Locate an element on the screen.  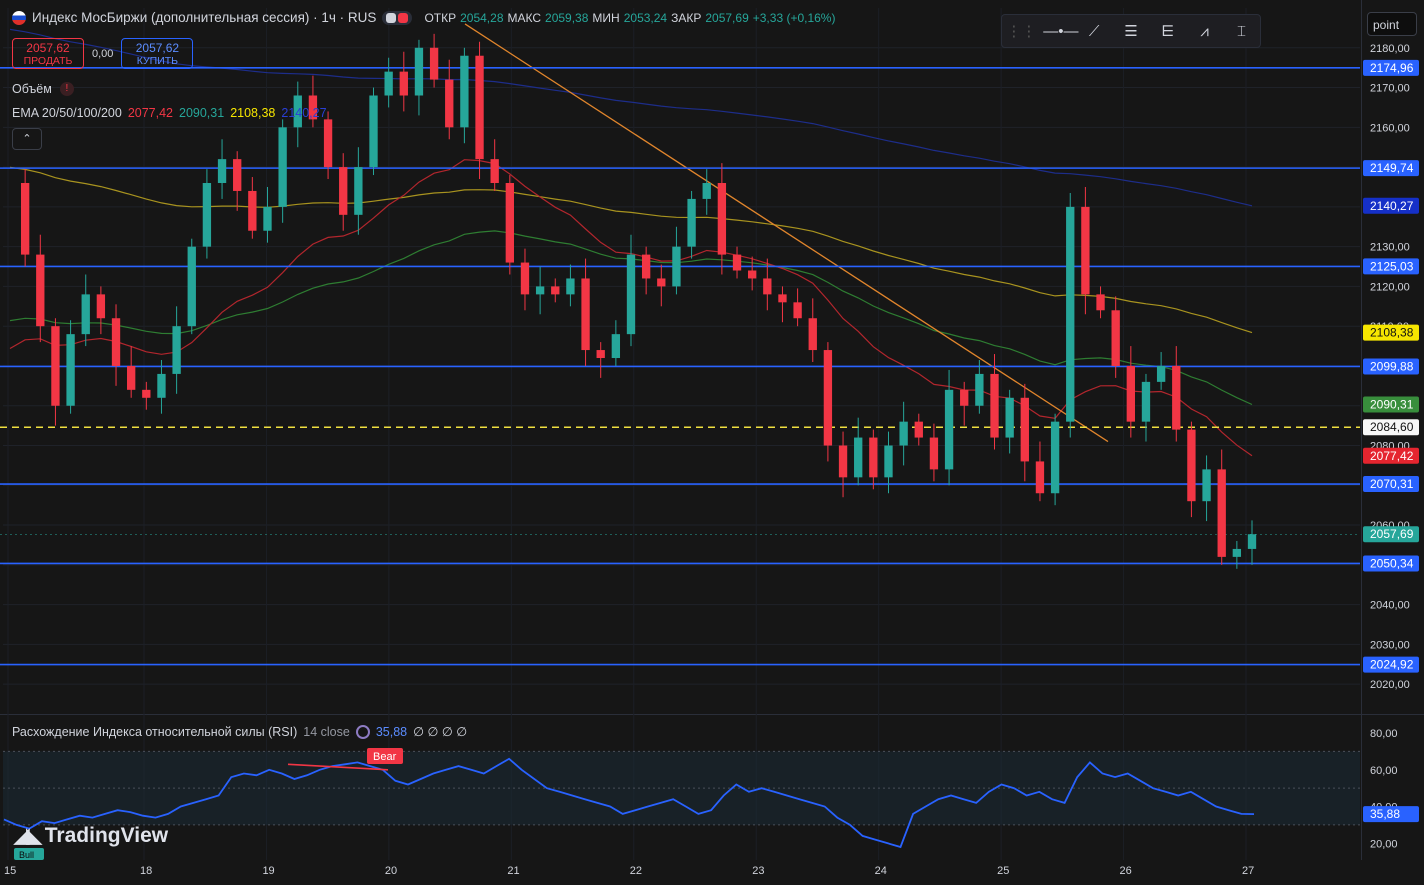
buy-button: 2057,62 КУПИТЬ is located at coordinates (157, 53).